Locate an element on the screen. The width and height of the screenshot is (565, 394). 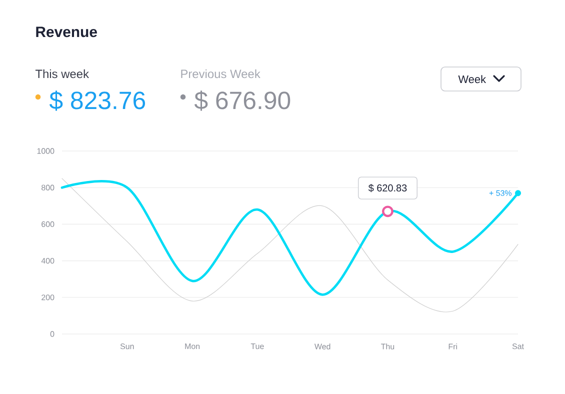
chart-title: Revenue is located at coordinates (66, 32).